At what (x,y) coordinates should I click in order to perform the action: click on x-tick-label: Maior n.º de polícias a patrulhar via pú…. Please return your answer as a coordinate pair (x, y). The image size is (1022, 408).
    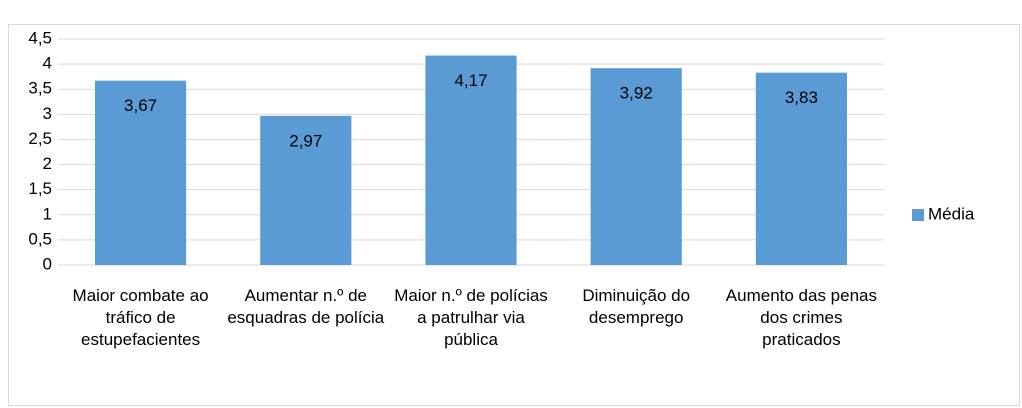
    Looking at the image, I should click on (471, 317).